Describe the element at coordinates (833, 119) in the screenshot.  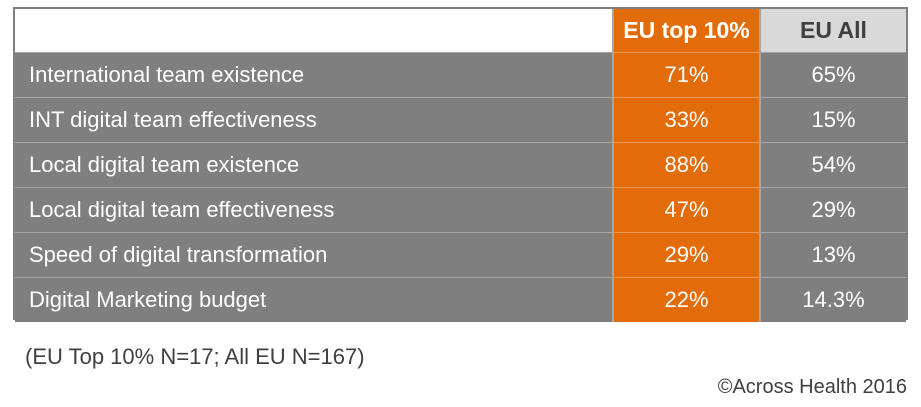
I see `eu-all-value: 15%` at that location.